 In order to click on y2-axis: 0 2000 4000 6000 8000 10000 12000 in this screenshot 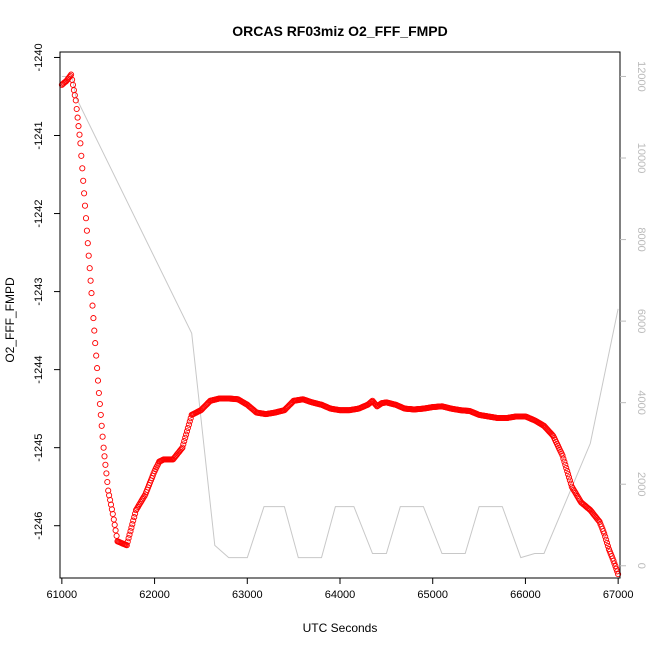, I will do `click(633, 315)`.